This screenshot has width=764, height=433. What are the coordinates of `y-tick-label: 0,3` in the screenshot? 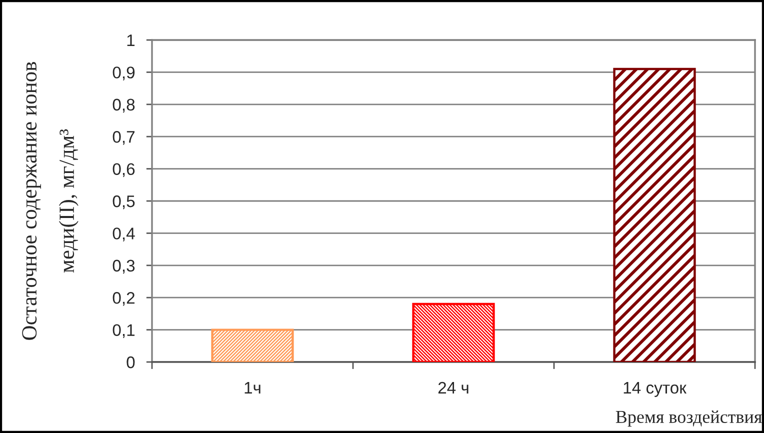 It's located at (123, 267).